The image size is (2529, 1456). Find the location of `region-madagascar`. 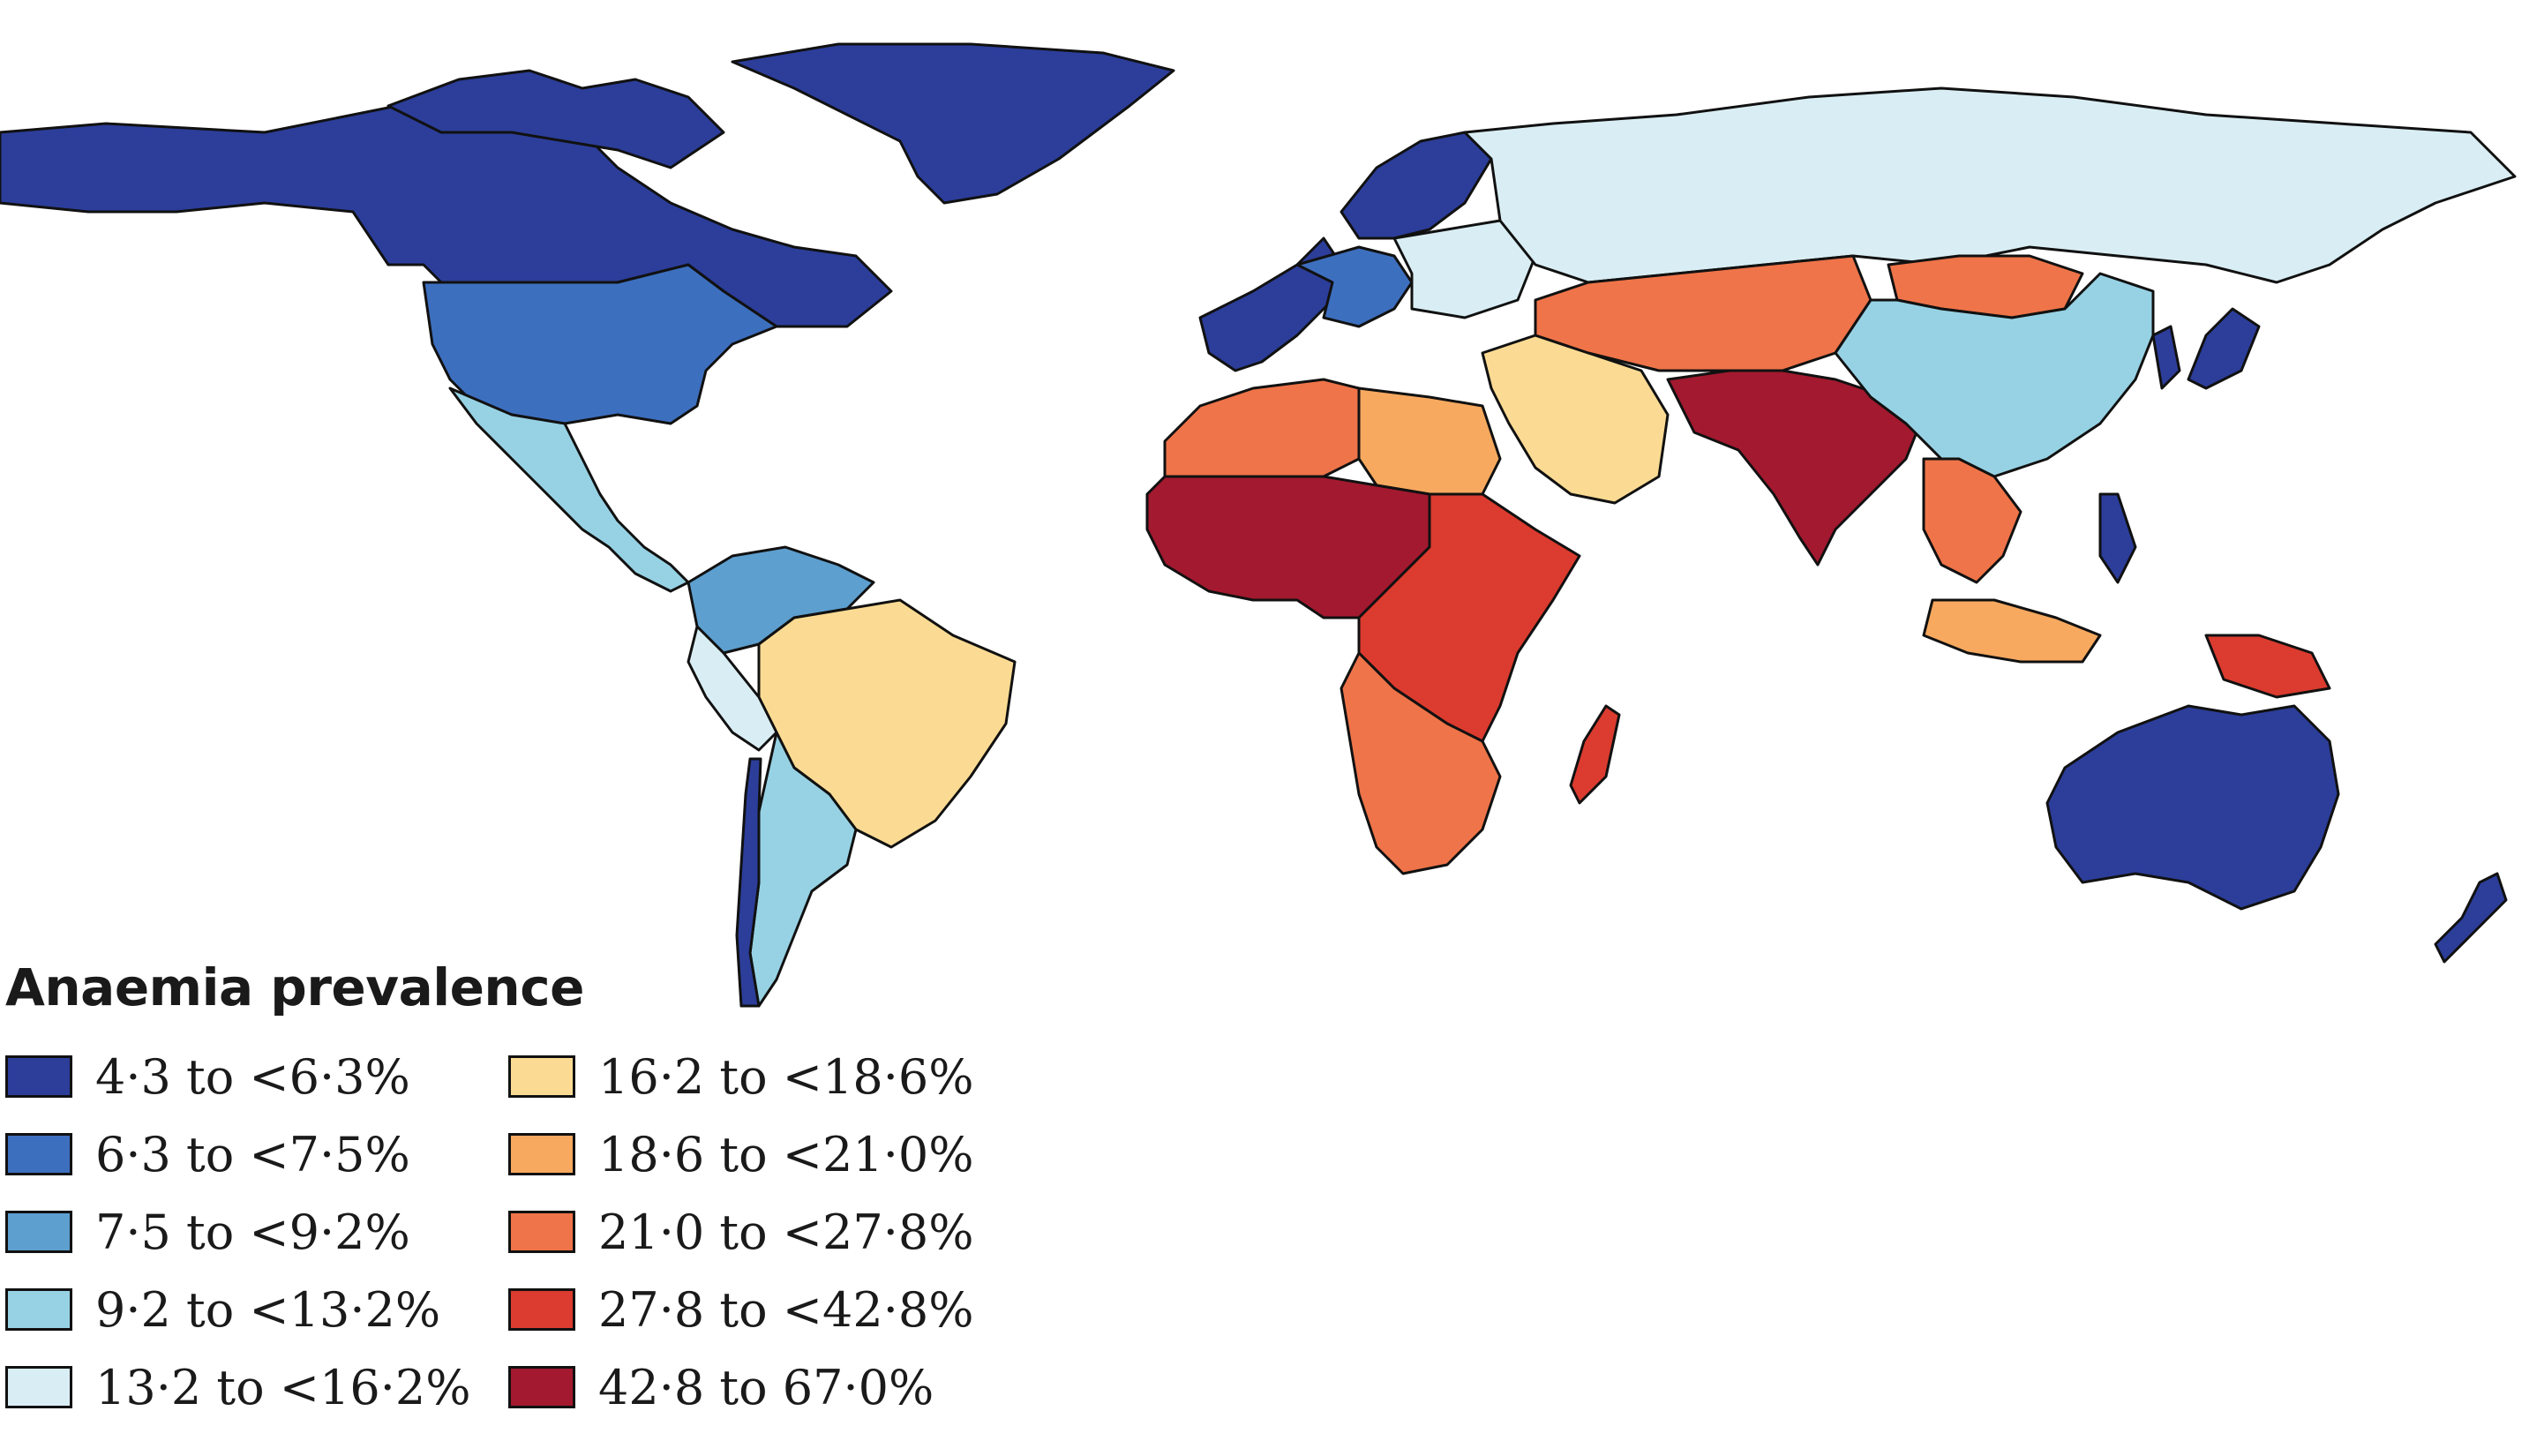

region-madagascar is located at coordinates (1595, 754).